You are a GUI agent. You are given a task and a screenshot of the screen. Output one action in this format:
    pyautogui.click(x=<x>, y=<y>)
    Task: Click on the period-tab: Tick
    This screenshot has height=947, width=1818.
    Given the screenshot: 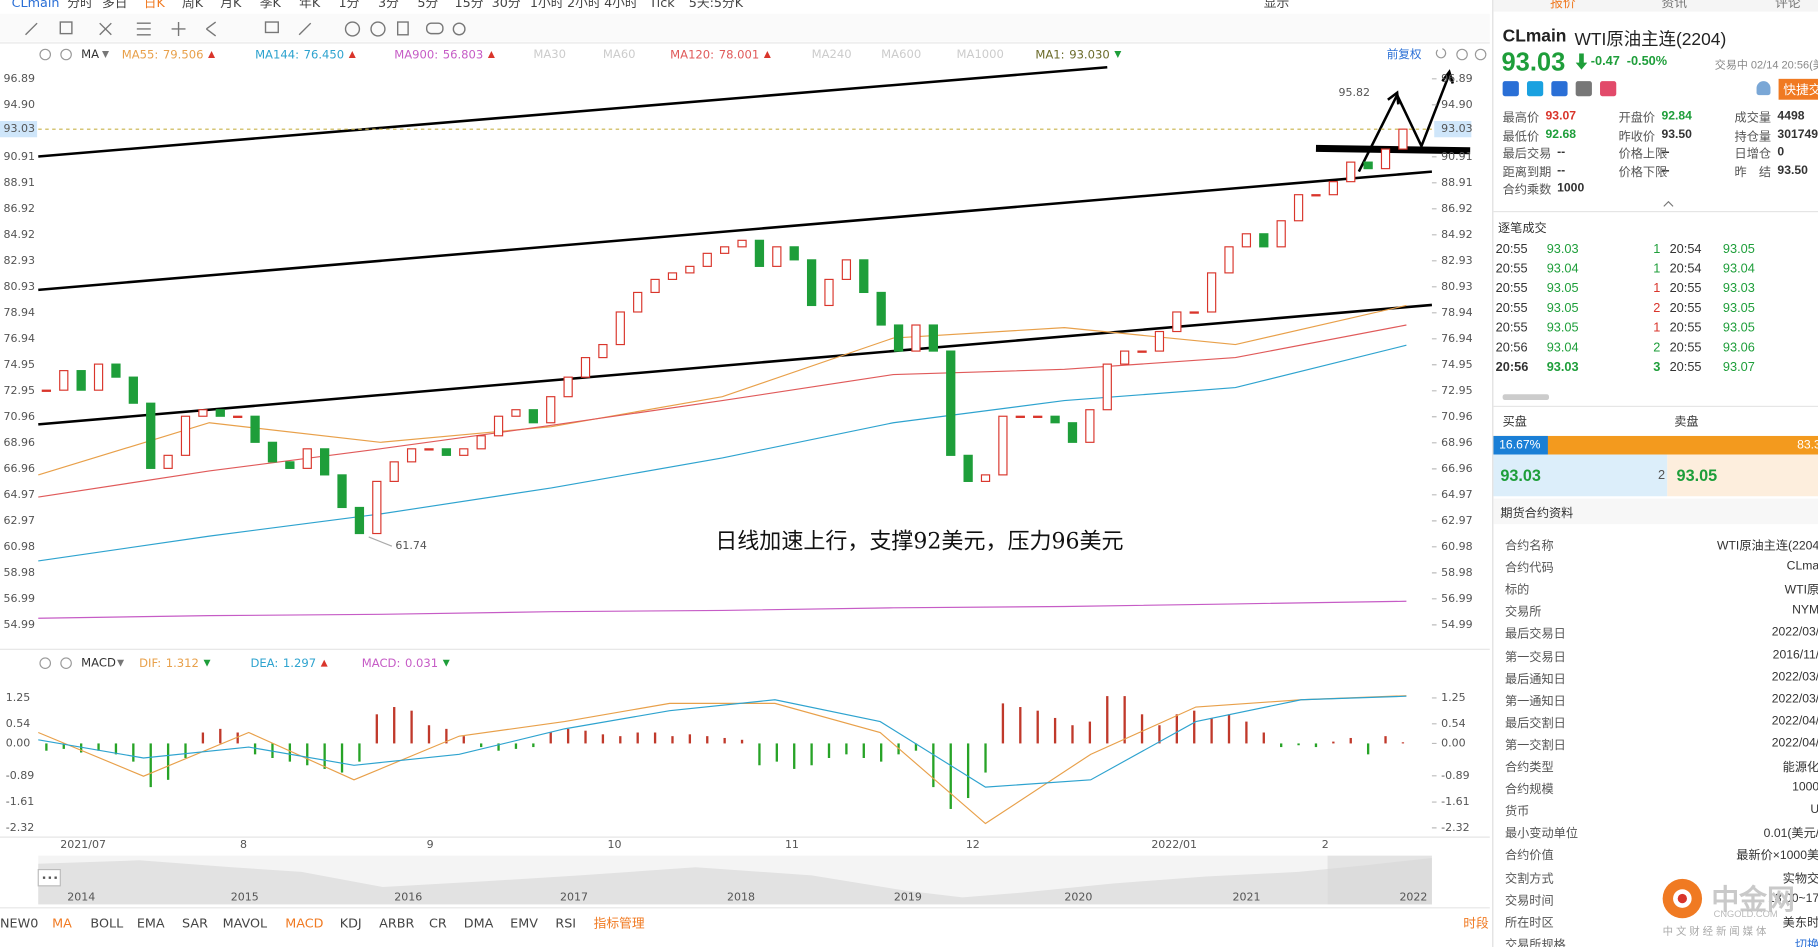 What is the action you would take?
    pyautogui.click(x=661, y=5)
    